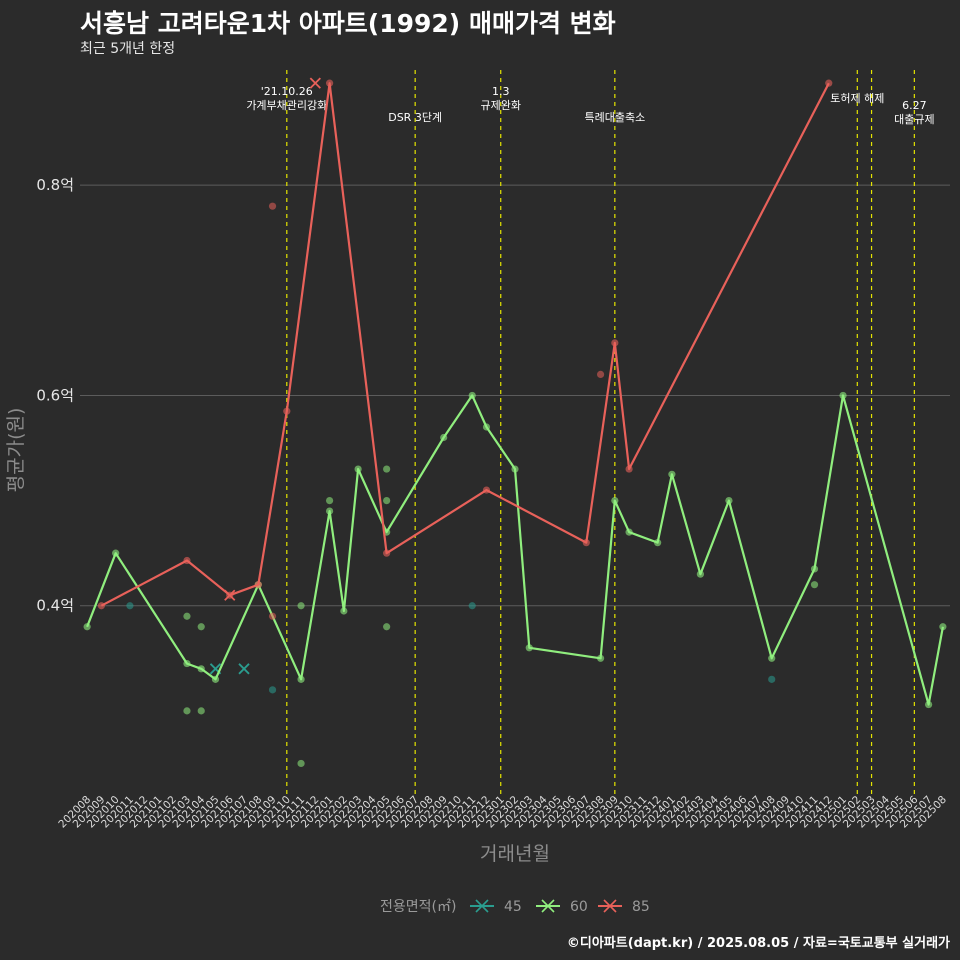  What do you see at coordinates (914, 105) in the screenshot?
I see `event-label: 6.27` at bounding box center [914, 105].